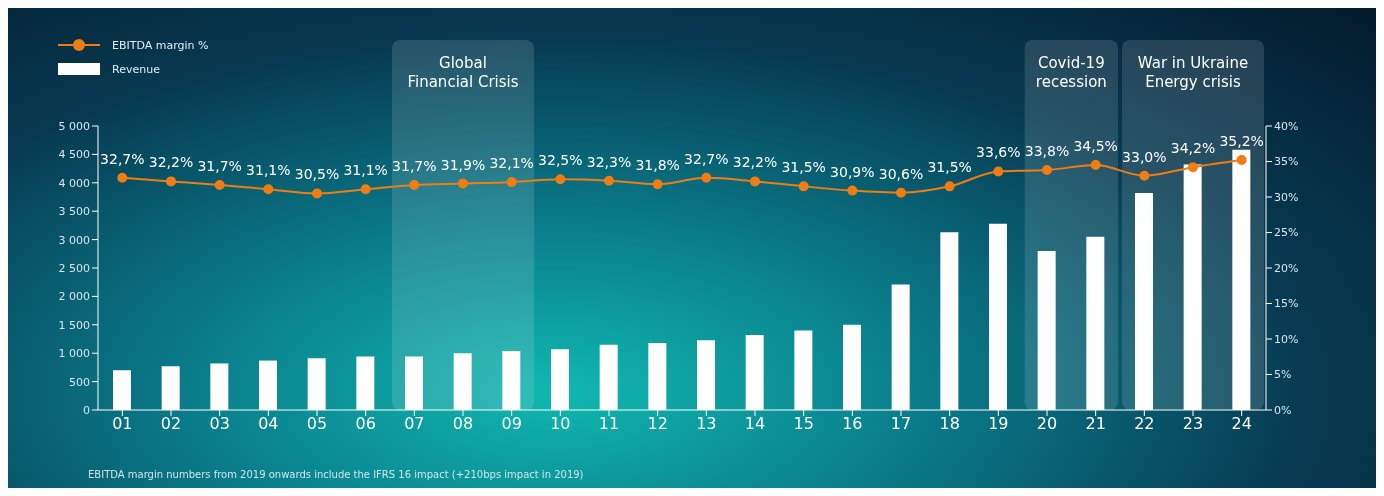  What do you see at coordinates (414, 424) in the screenshot?
I see `x-tick-label: 07` at bounding box center [414, 424].